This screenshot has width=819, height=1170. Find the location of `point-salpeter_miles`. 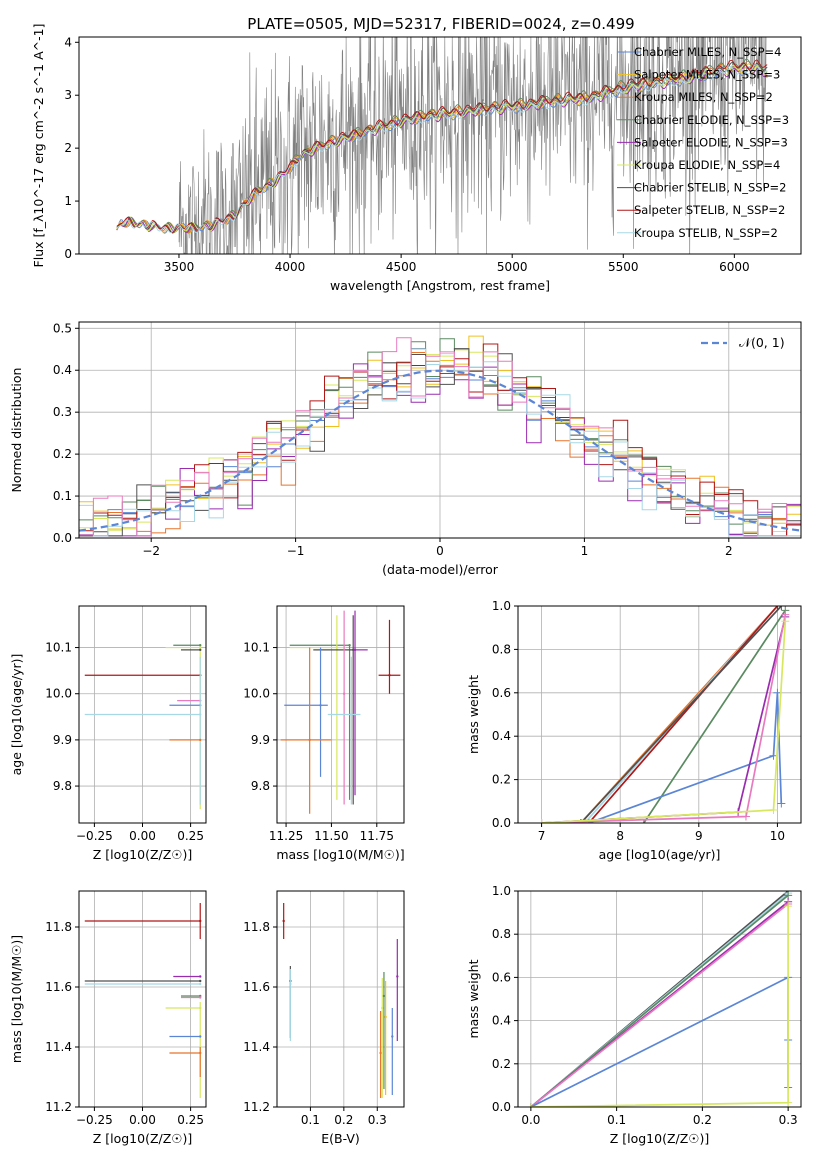

point-salpeter_miles is located at coordinates (385, 1017).